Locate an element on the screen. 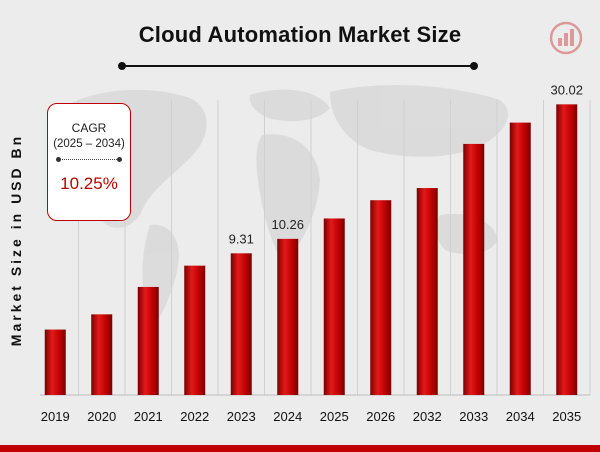 The image size is (600, 452). cagr-callout: CAGR (2025 – 2034) 10.25% is located at coordinates (89, 162).